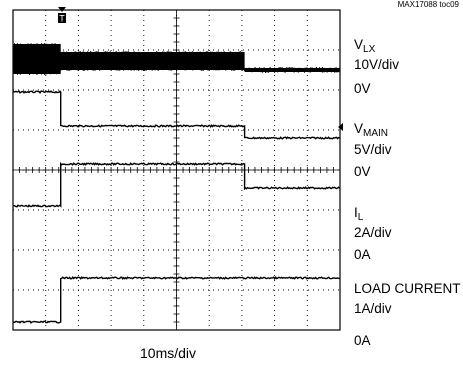  Describe the element at coordinates (62, 9) in the screenshot. I see `trigger-arrow` at that location.